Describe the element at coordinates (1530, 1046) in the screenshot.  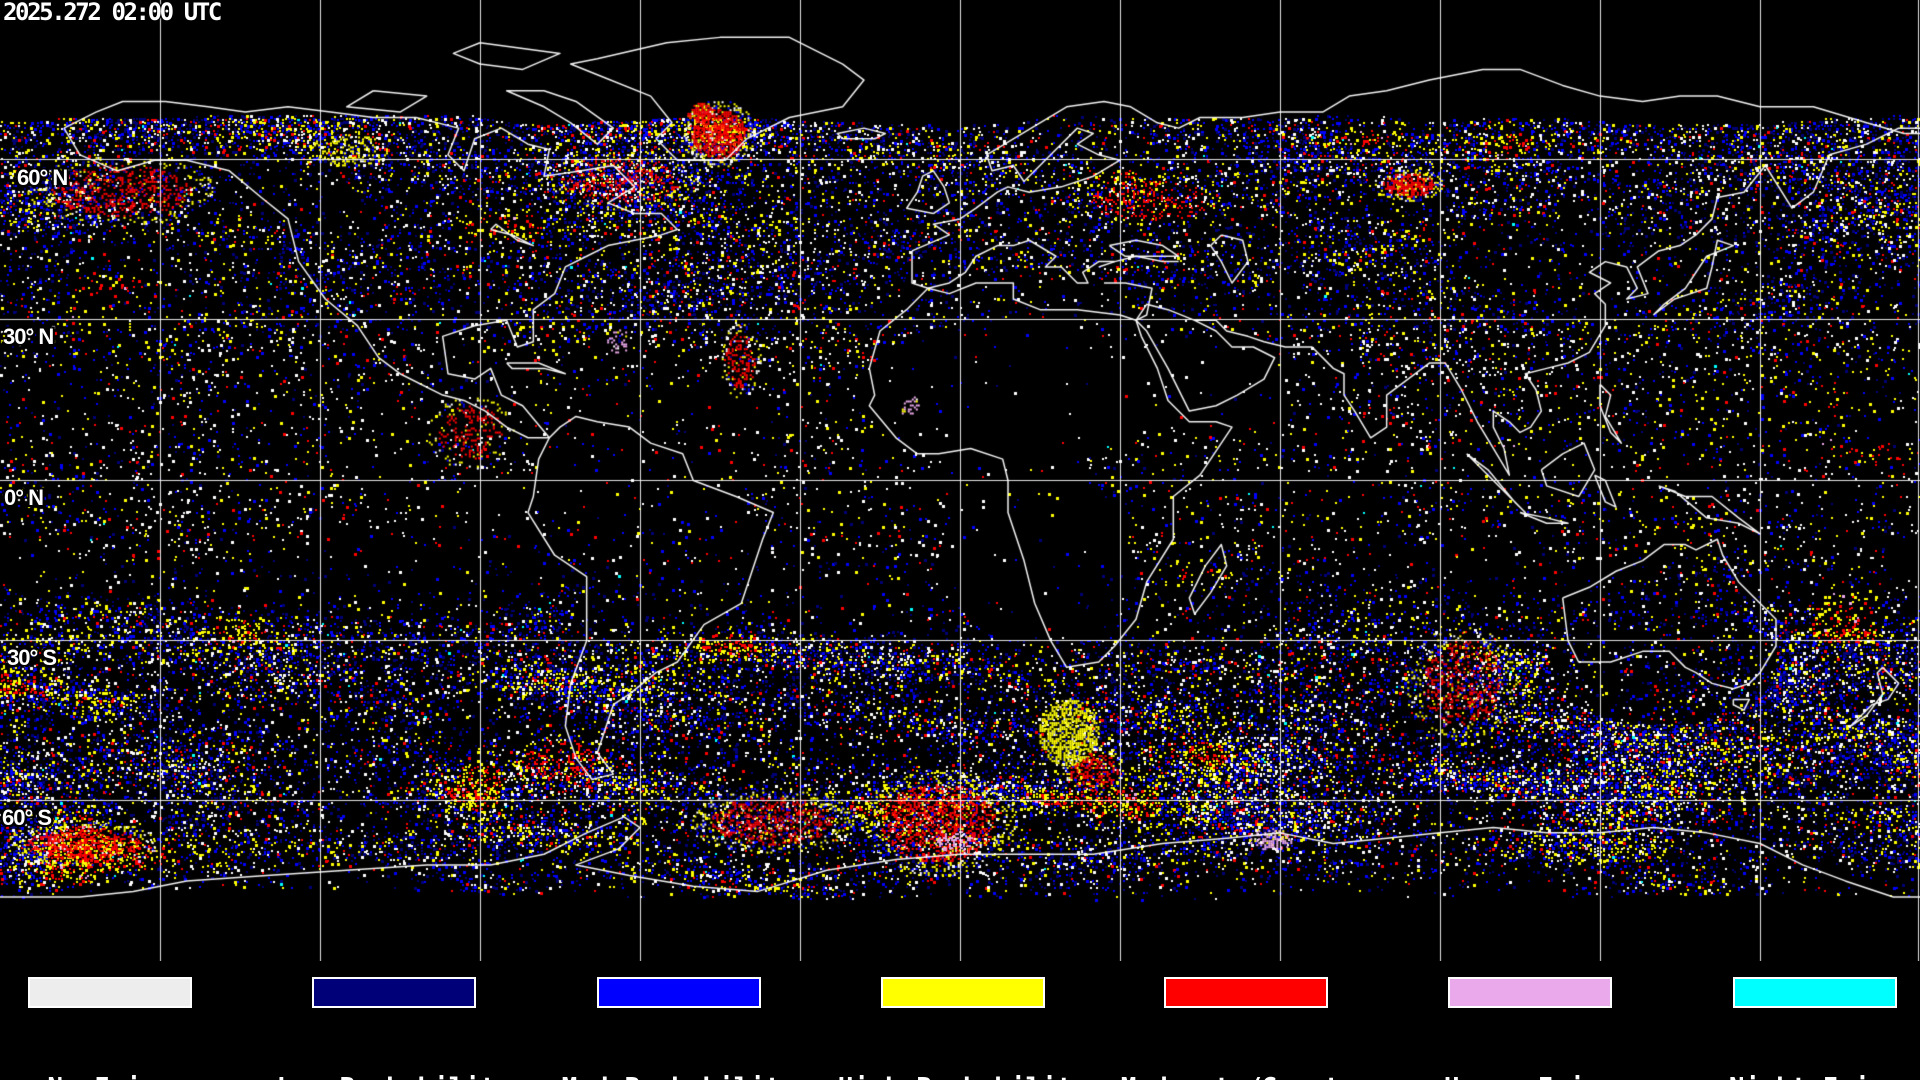
I see `heavy-icing-label: Heavy Icing` at that location.